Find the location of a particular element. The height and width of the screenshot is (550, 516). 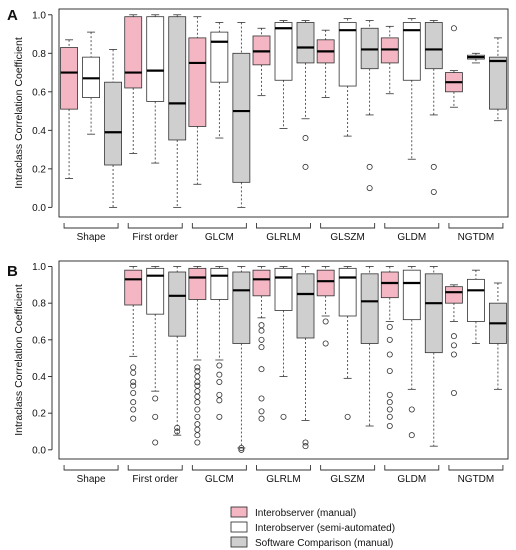

group-label: Shape is located at coordinates (91, 479).